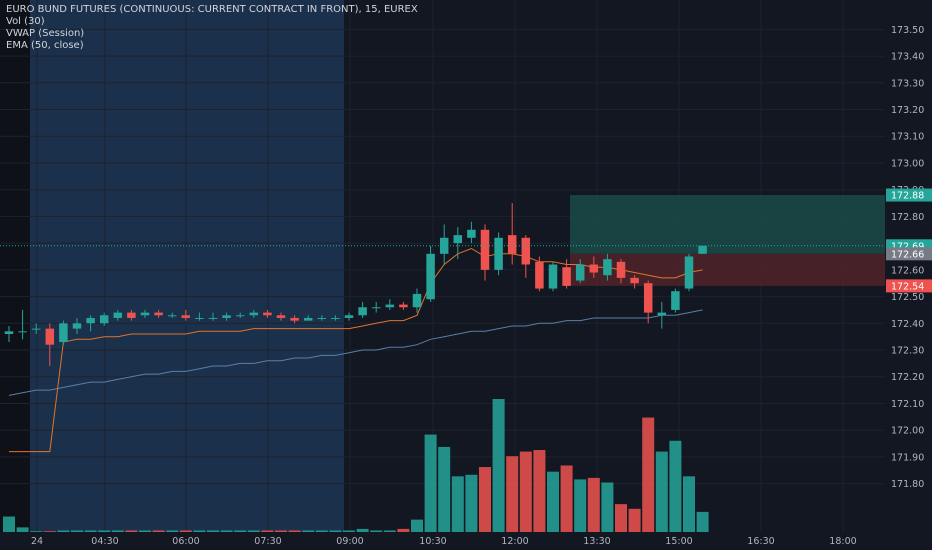  I want to click on y-tick-label: 172.60, so click(907, 270).